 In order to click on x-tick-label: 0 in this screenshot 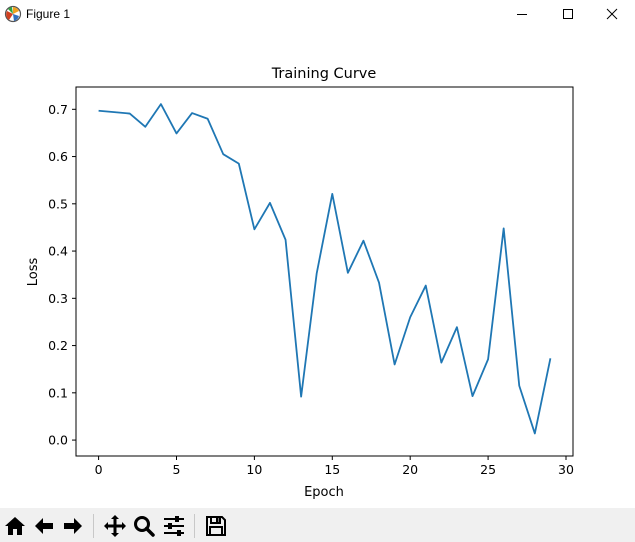, I will do `click(99, 469)`.